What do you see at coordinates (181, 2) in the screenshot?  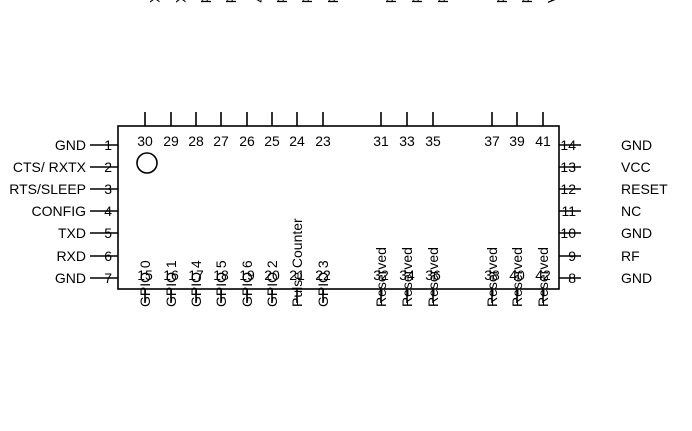 I see `pin-label: RSSI / TX` at bounding box center [181, 2].